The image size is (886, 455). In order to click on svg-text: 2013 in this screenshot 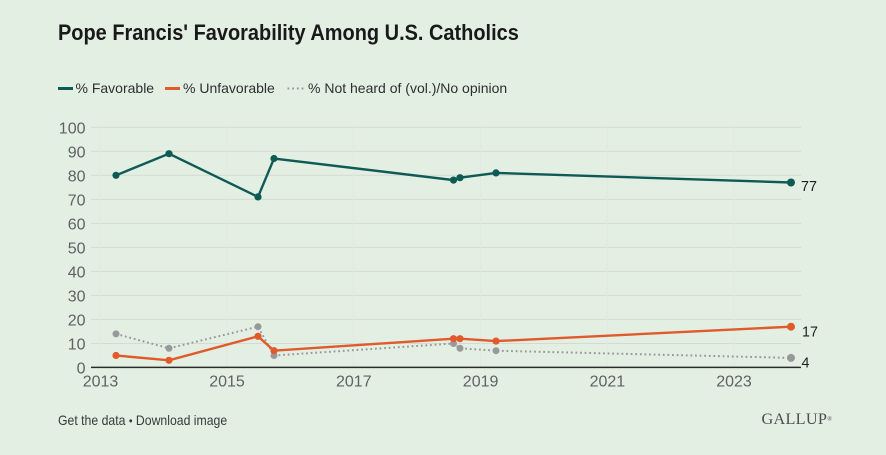, I will do `click(101, 382)`.